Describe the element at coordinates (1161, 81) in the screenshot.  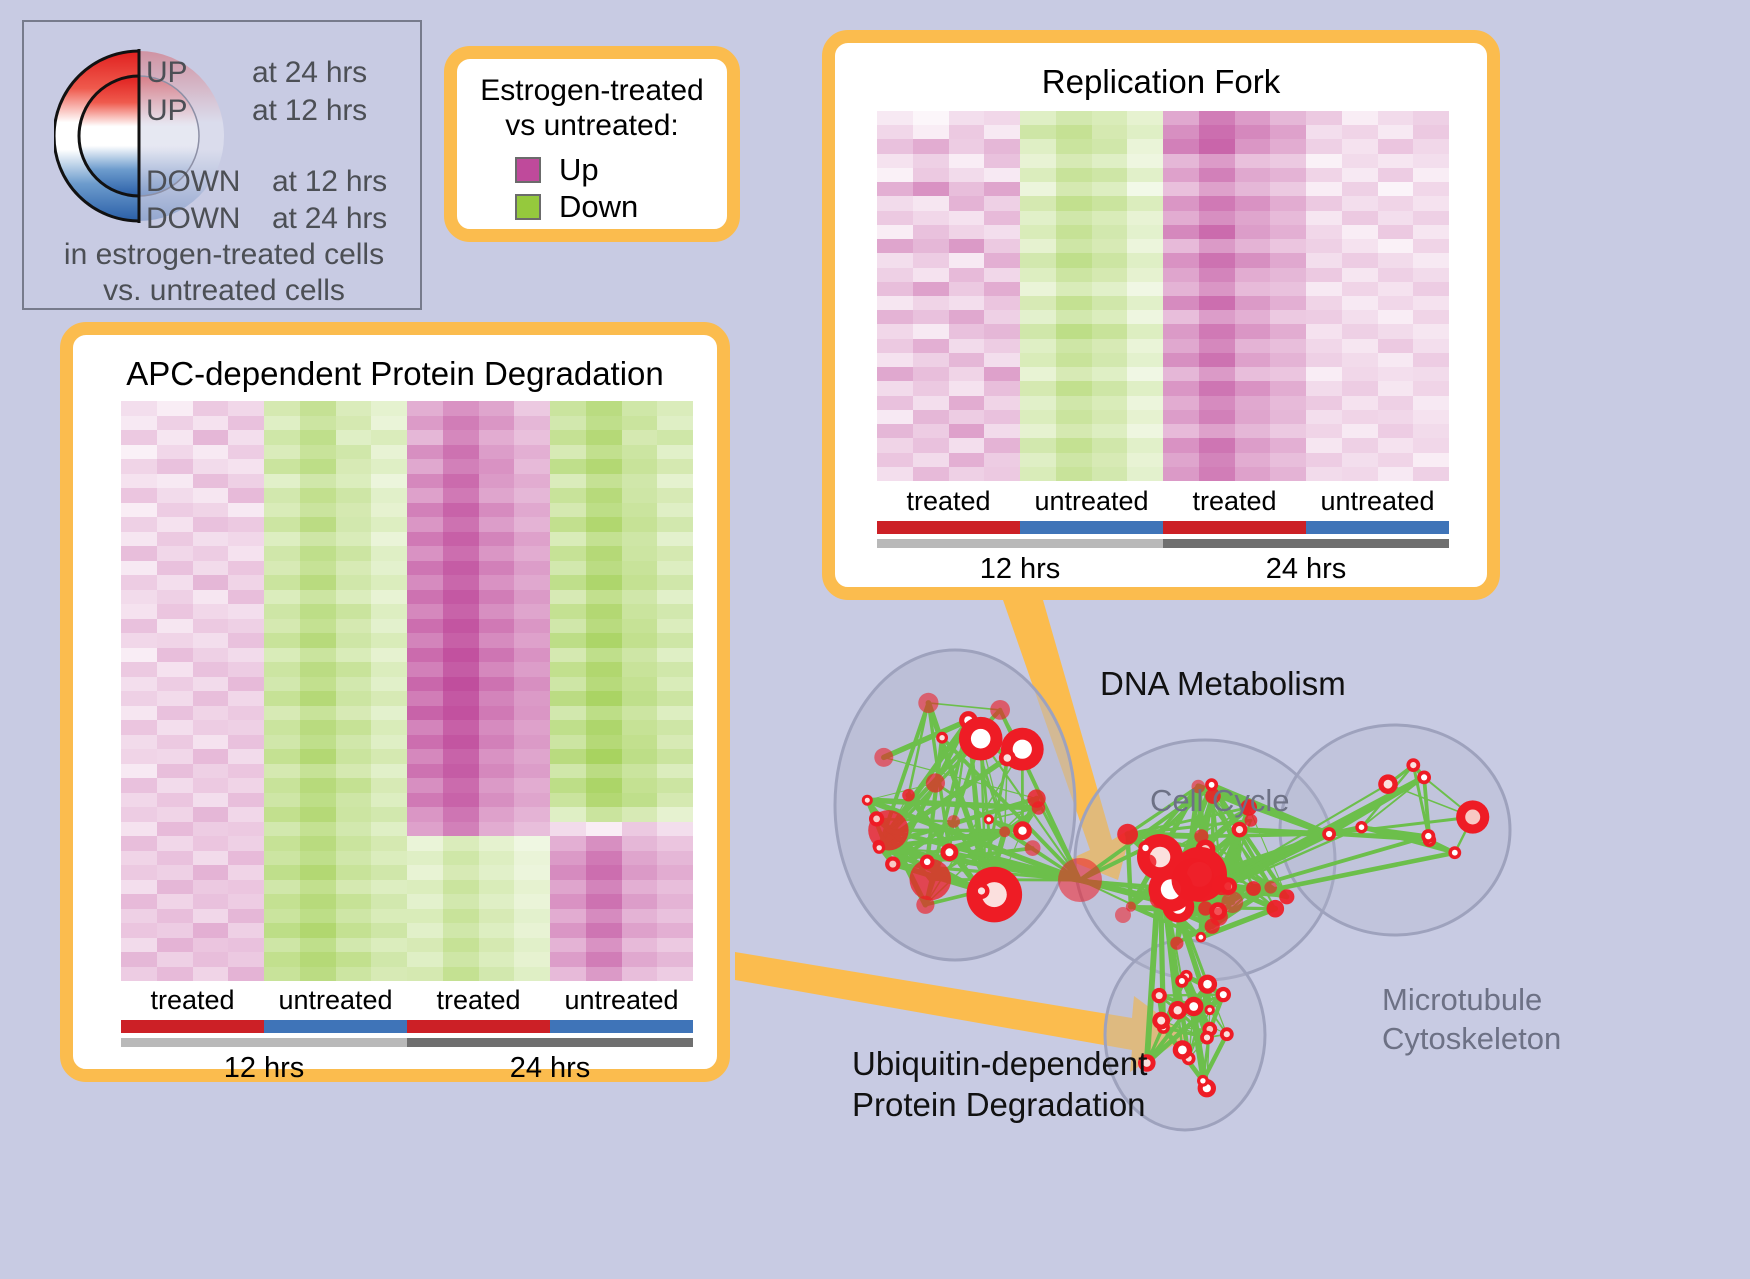
I see `replication-fork-title: Replication Fork` at that location.